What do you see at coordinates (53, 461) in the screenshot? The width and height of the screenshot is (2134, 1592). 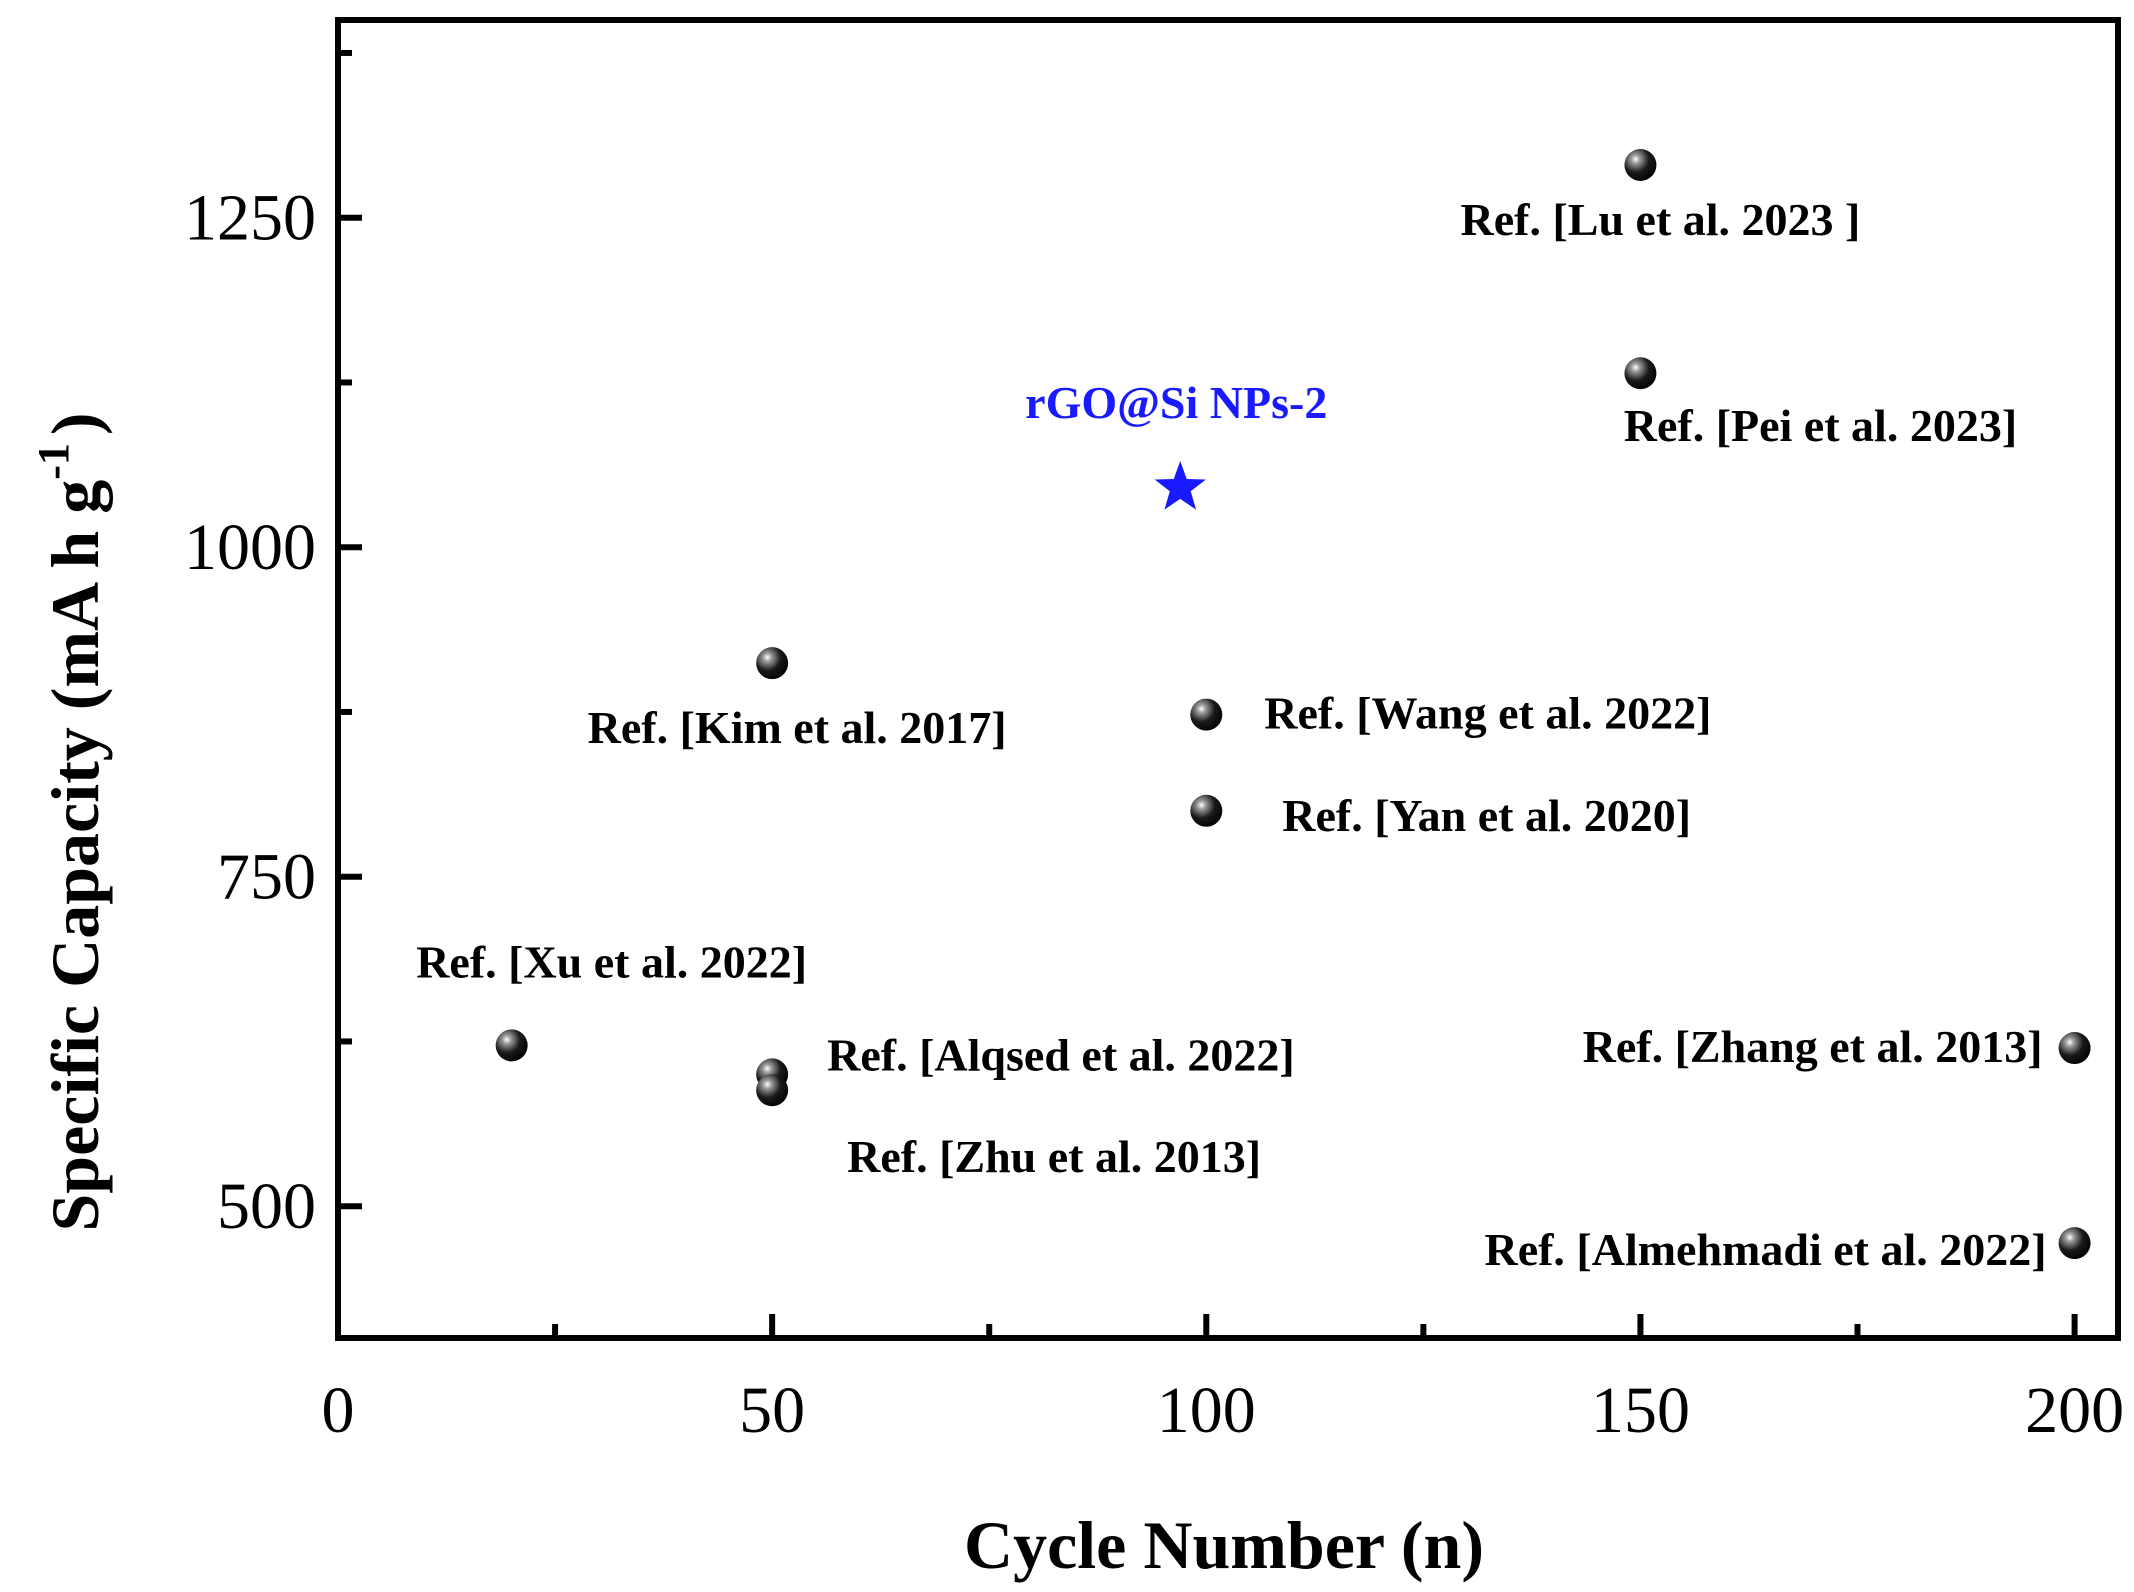 I see `y-axis-title-superscript: -1` at bounding box center [53, 461].